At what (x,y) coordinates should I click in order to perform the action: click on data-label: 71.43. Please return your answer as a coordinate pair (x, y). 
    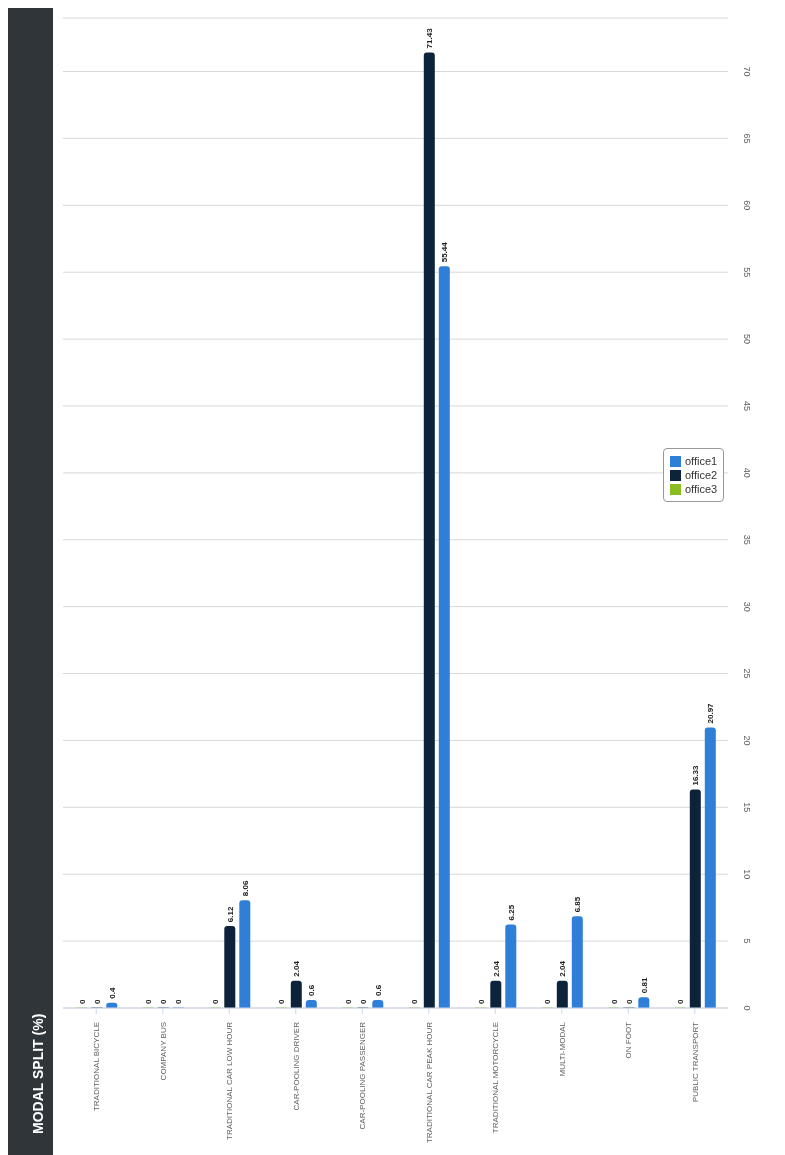
    Looking at the image, I should click on (430, 38).